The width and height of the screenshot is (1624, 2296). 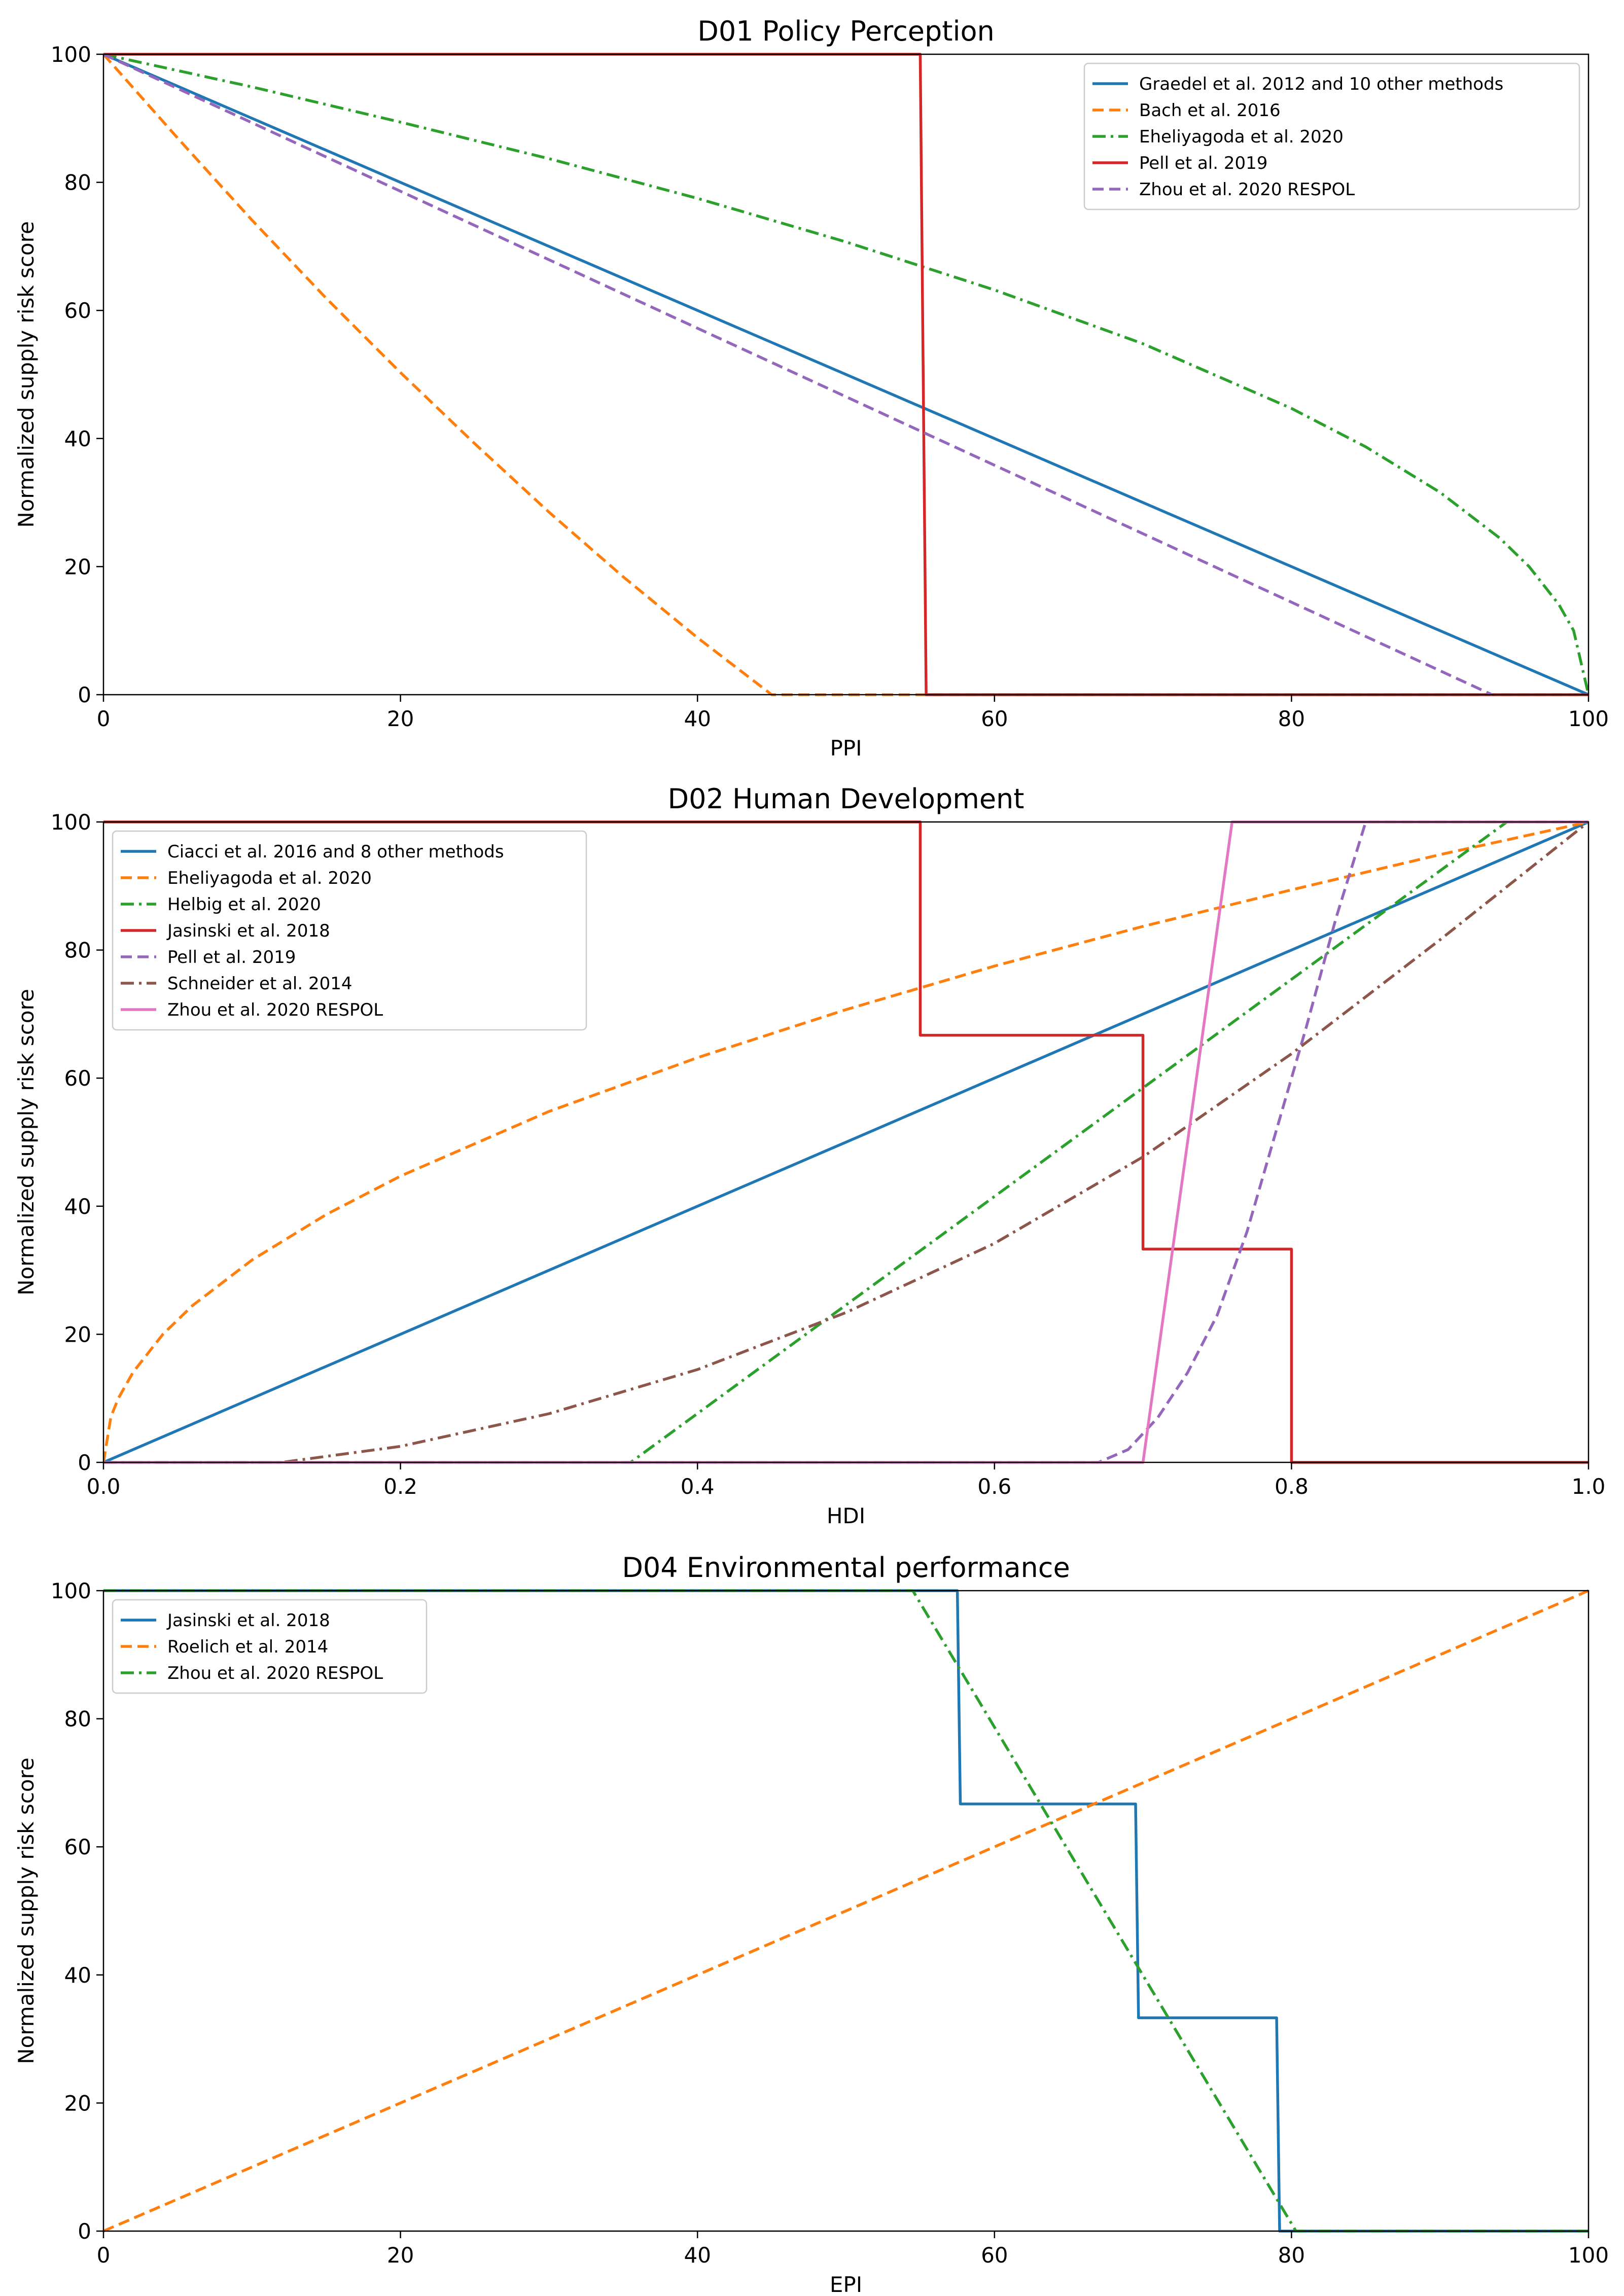 What do you see at coordinates (400, 1487) in the screenshot?
I see `x-tick-label: 0.2` at bounding box center [400, 1487].